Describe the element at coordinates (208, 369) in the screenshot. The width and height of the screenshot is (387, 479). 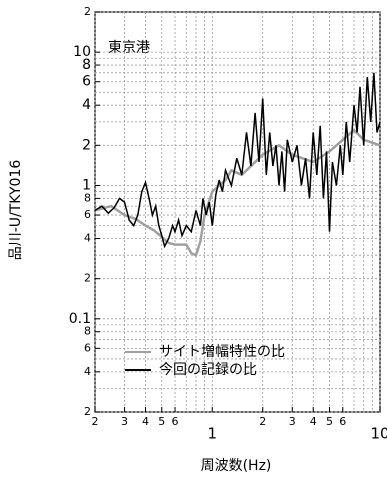
I see `legend-label: 今回の記録の比` at that location.